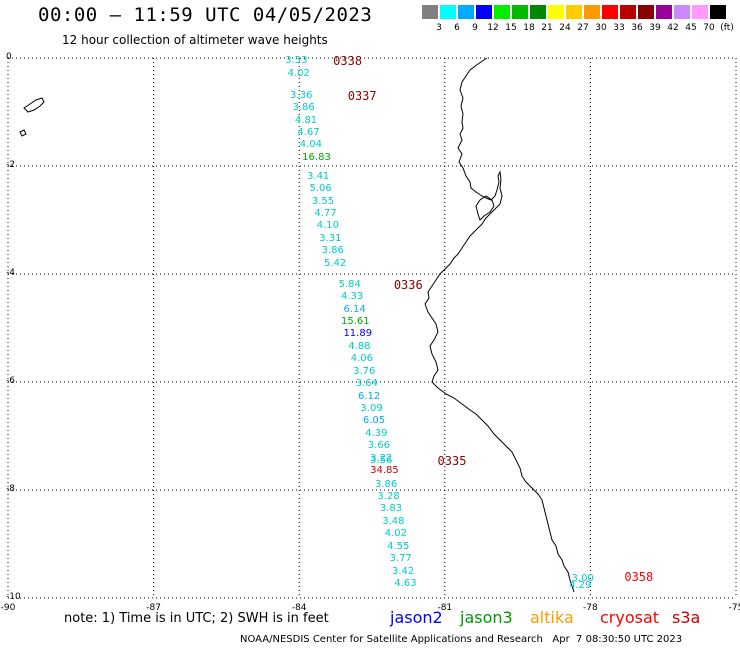  I want to click on pass-time-label: 0337, so click(362, 95).